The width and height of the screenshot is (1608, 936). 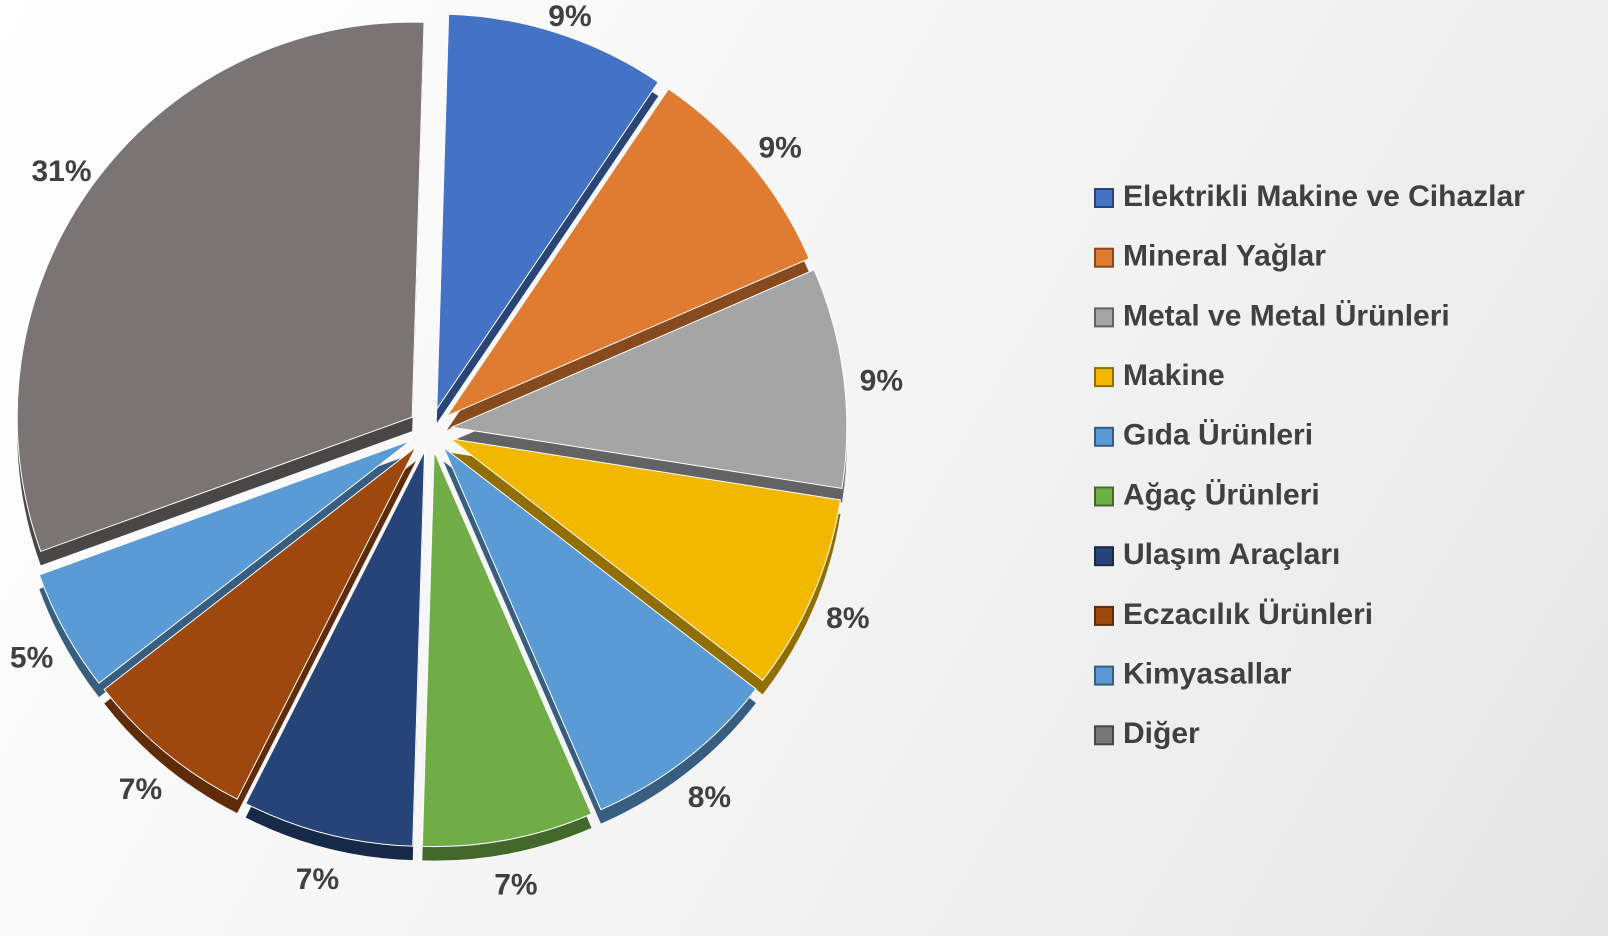 What do you see at coordinates (1218, 435) in the screenshot?
I see `legend-label: Gıda Ürünleri` at bounding box center [1218, 435].